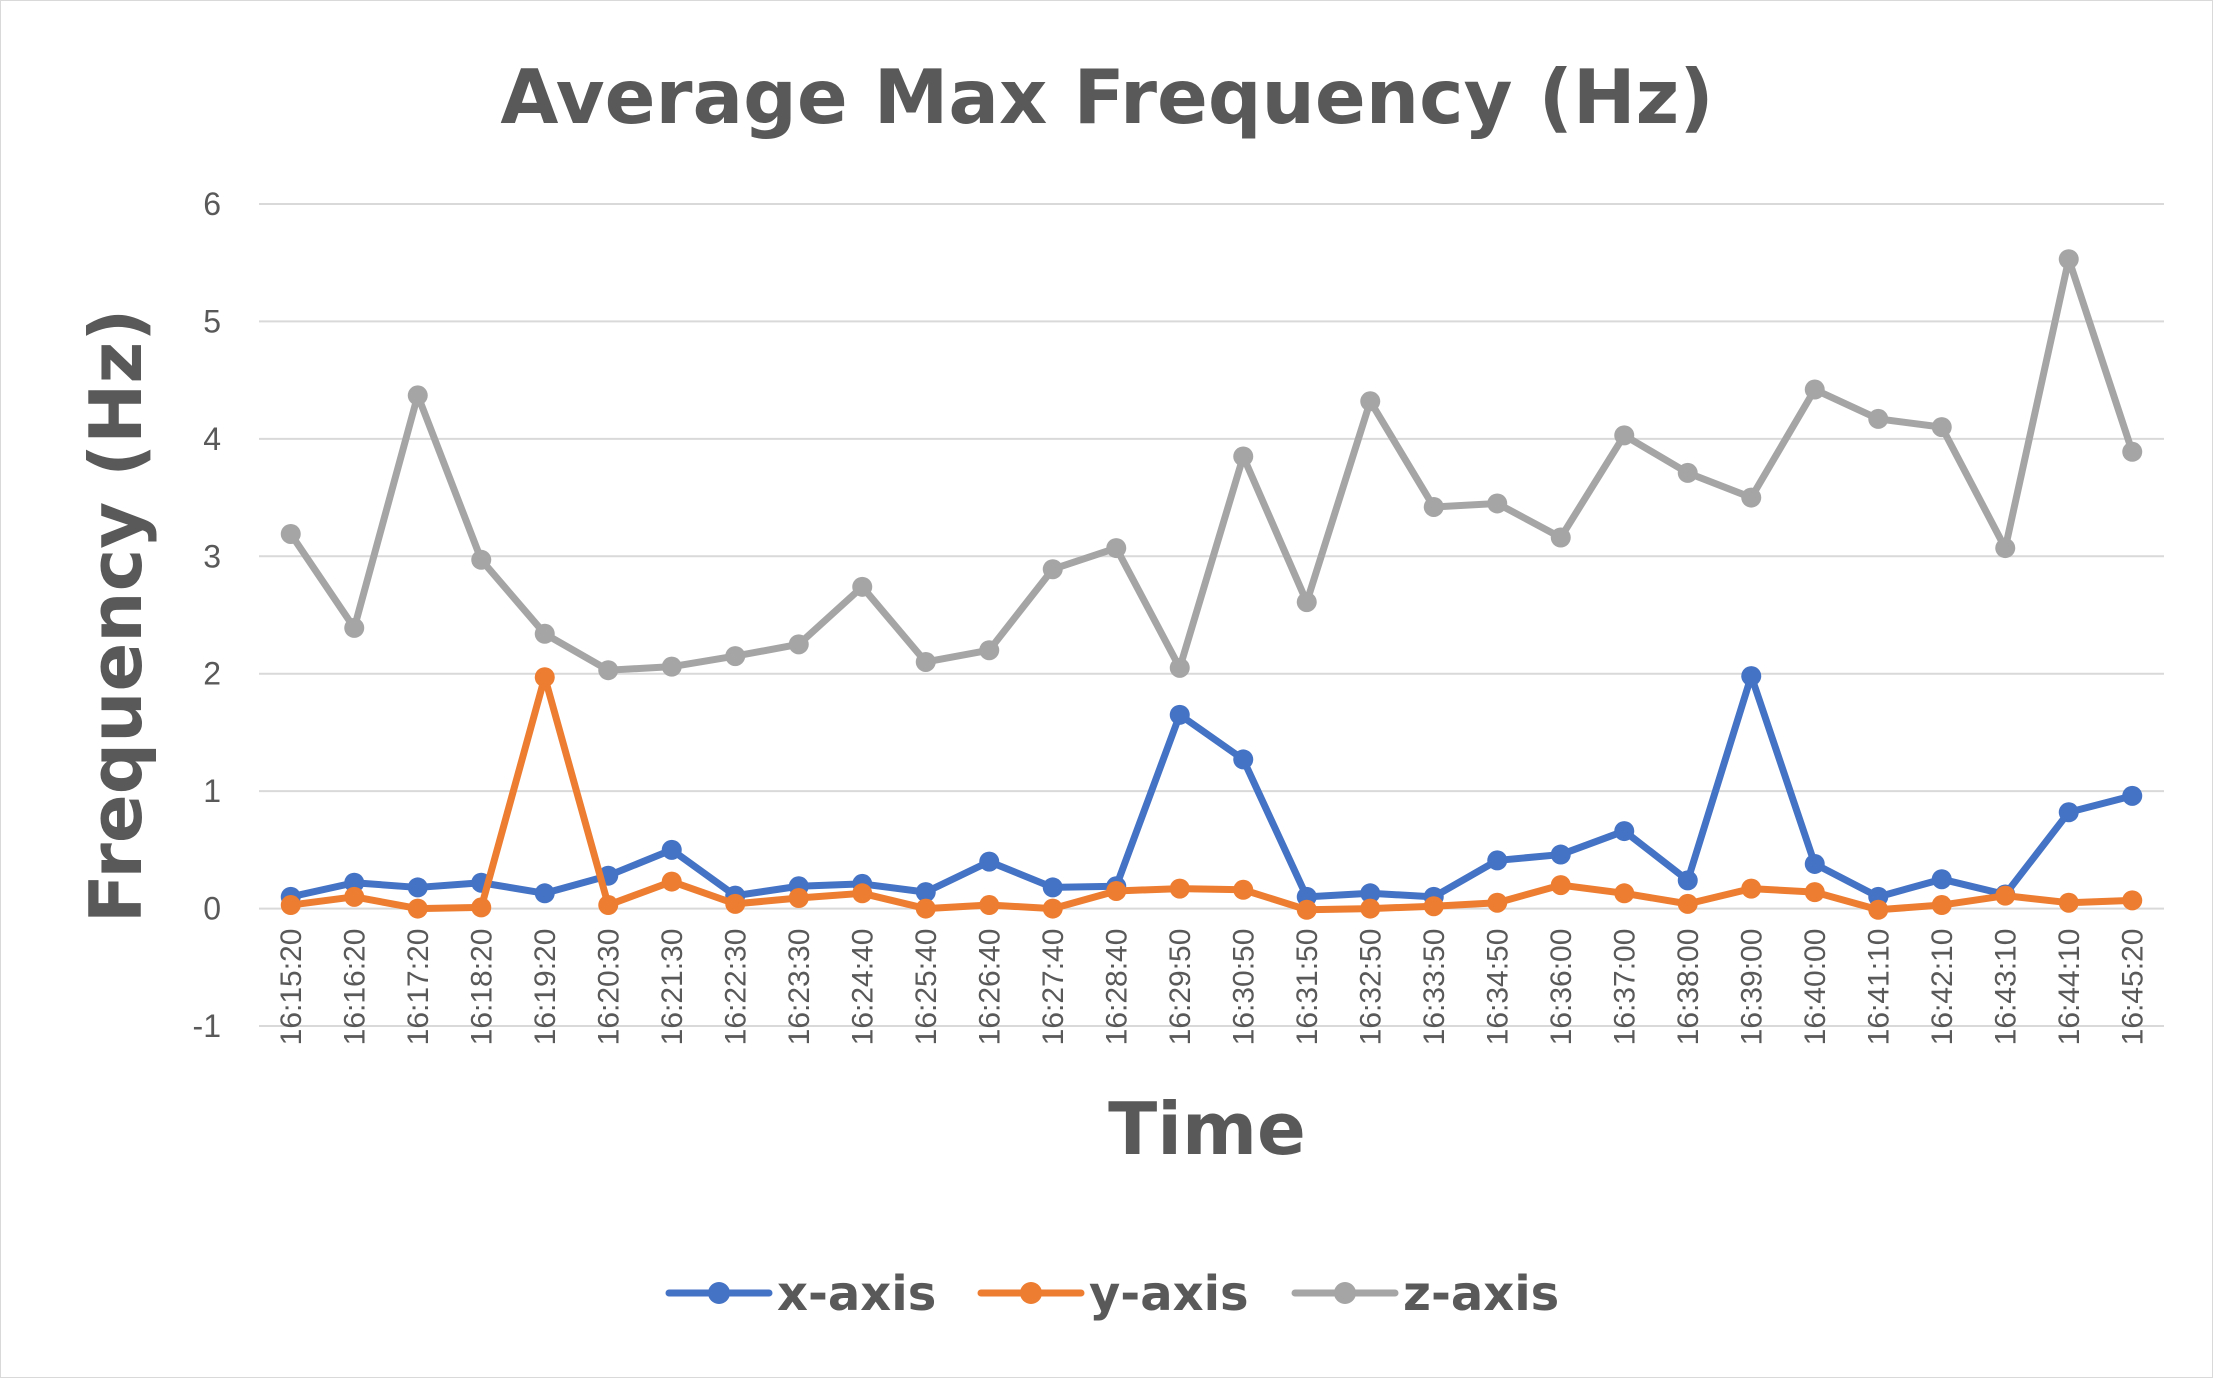  I want to click on series-x-axis, so click(1211, 786).